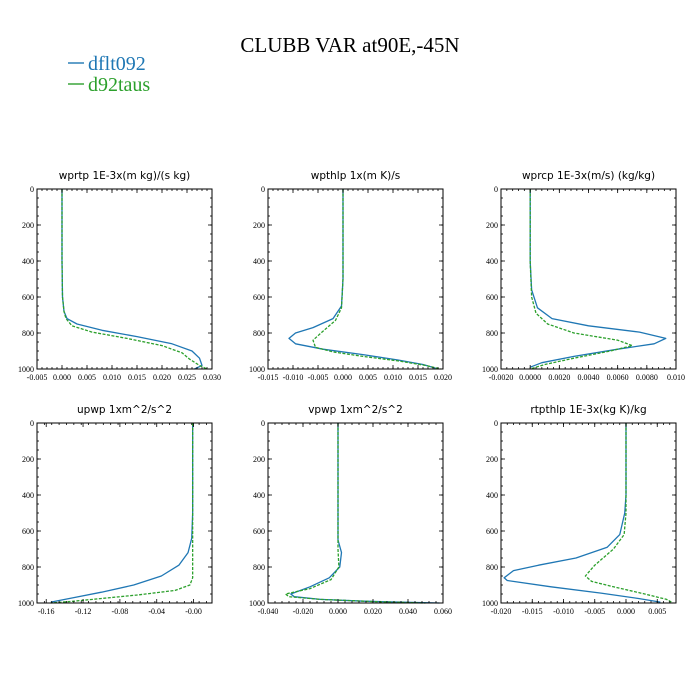  What do you see at coordinates (83, 611) in the screenshot?
I see `x-tick-label: -0.12` at bounding box center [83, 611].